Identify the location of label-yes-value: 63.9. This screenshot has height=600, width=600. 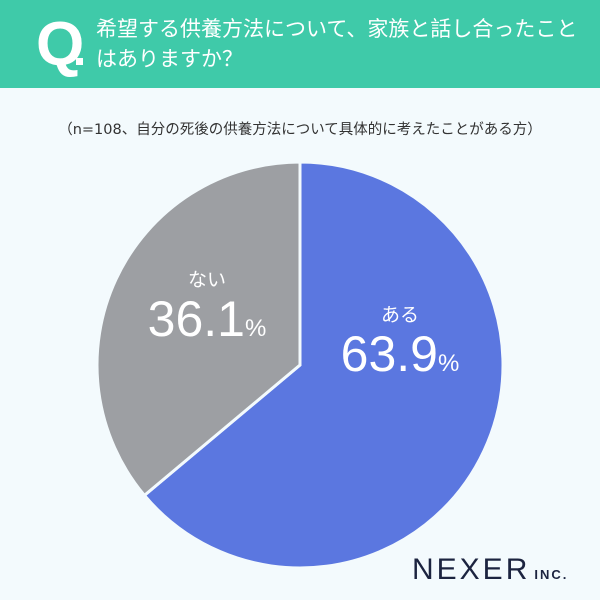
(389, 354).